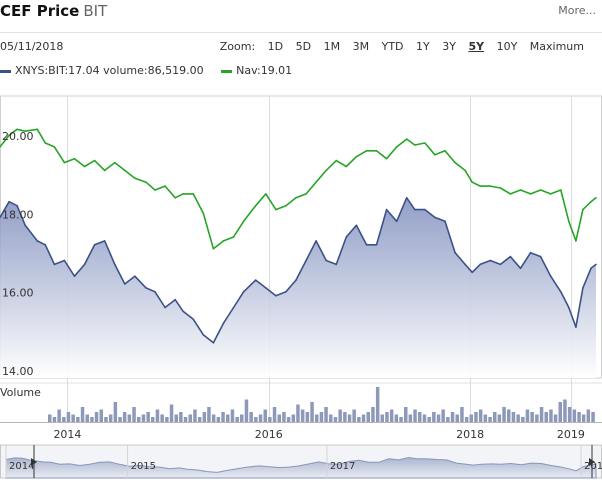 This screenshot has width=602, height=485. What do you see at coordinates (332, 46) in the screenshot?
I see `zoom-option-1m: 1M` at bounding box center [332, 46].